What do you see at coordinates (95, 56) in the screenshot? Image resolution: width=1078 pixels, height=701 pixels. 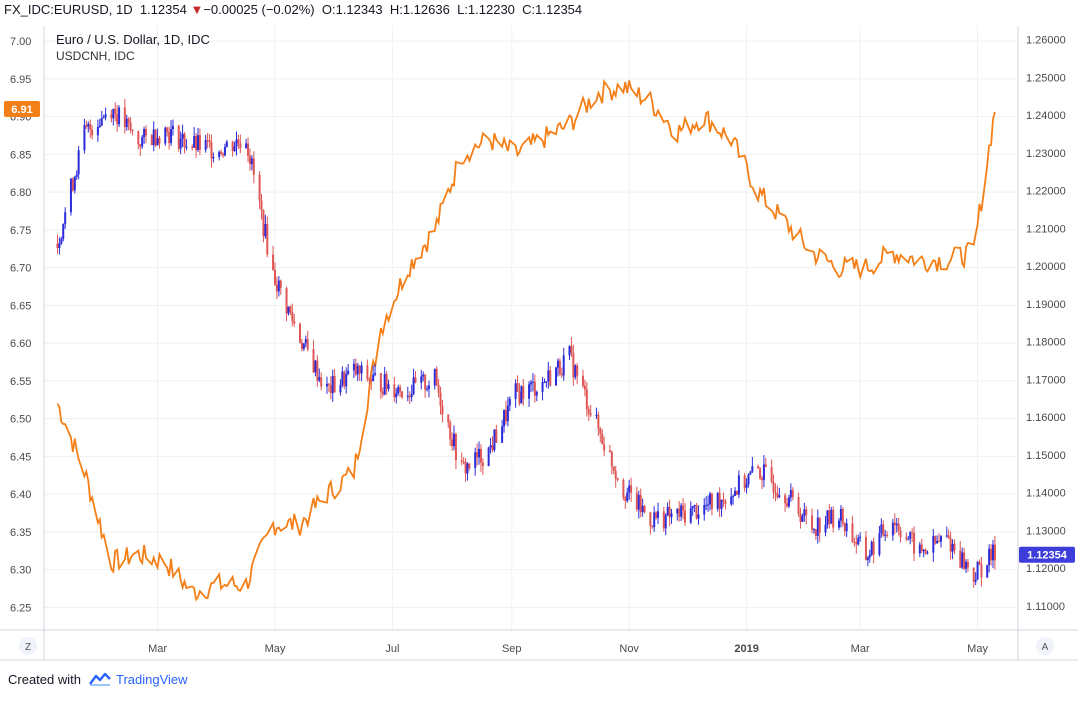 I see `legend-compare-series: USDCNH, IDC` at bounding box center [95, 56].